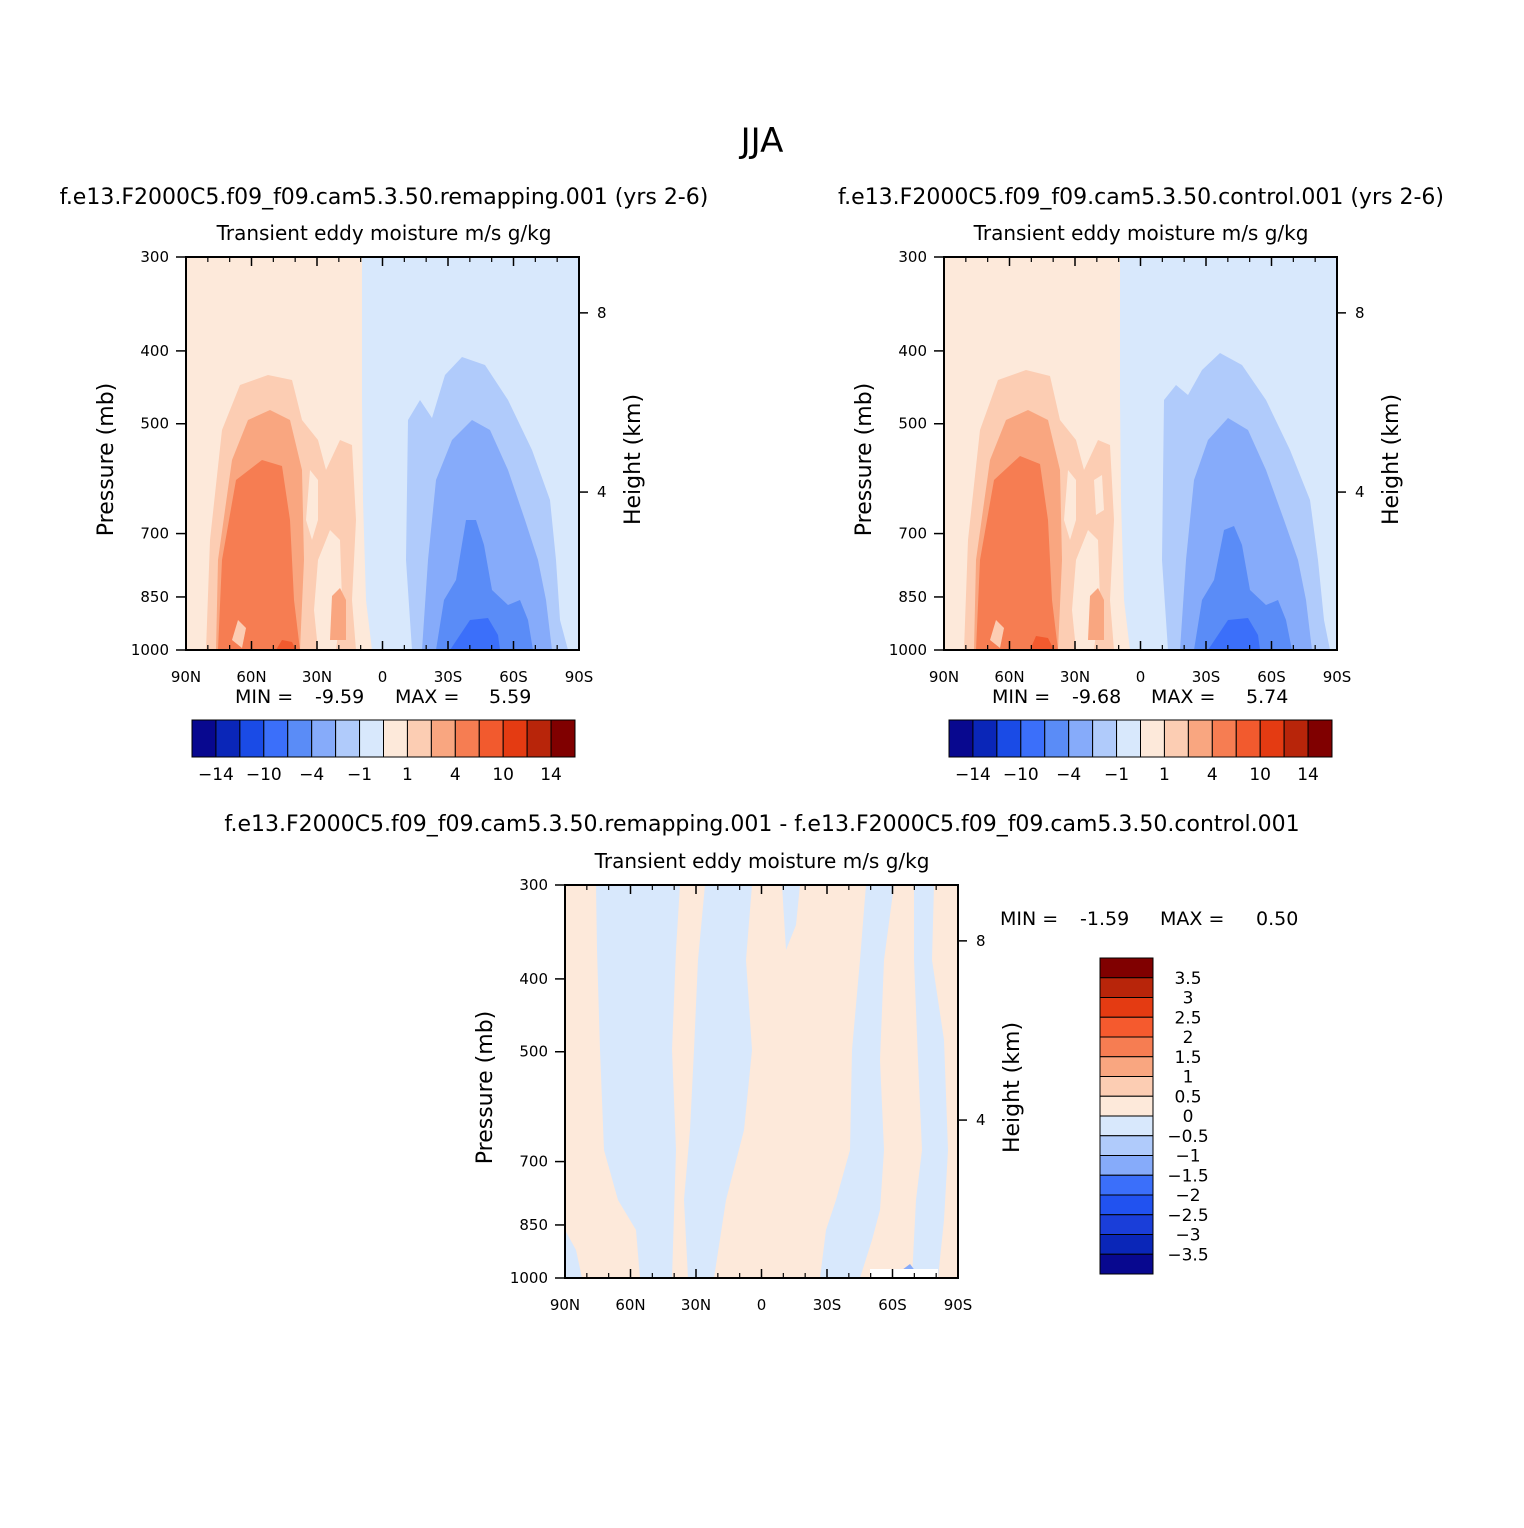 The image size is (1524, 1528). I want to click on colorbar-label: −1.5, so click(1187, 1176).